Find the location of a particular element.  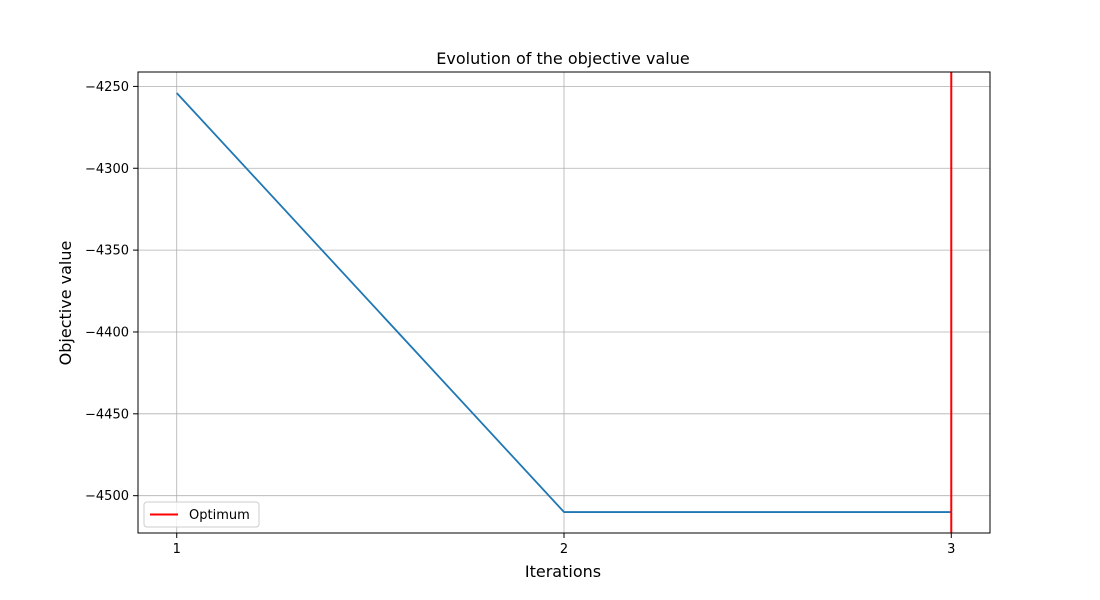

y-axis-label: Objective value is located at coordinates (65, 303).